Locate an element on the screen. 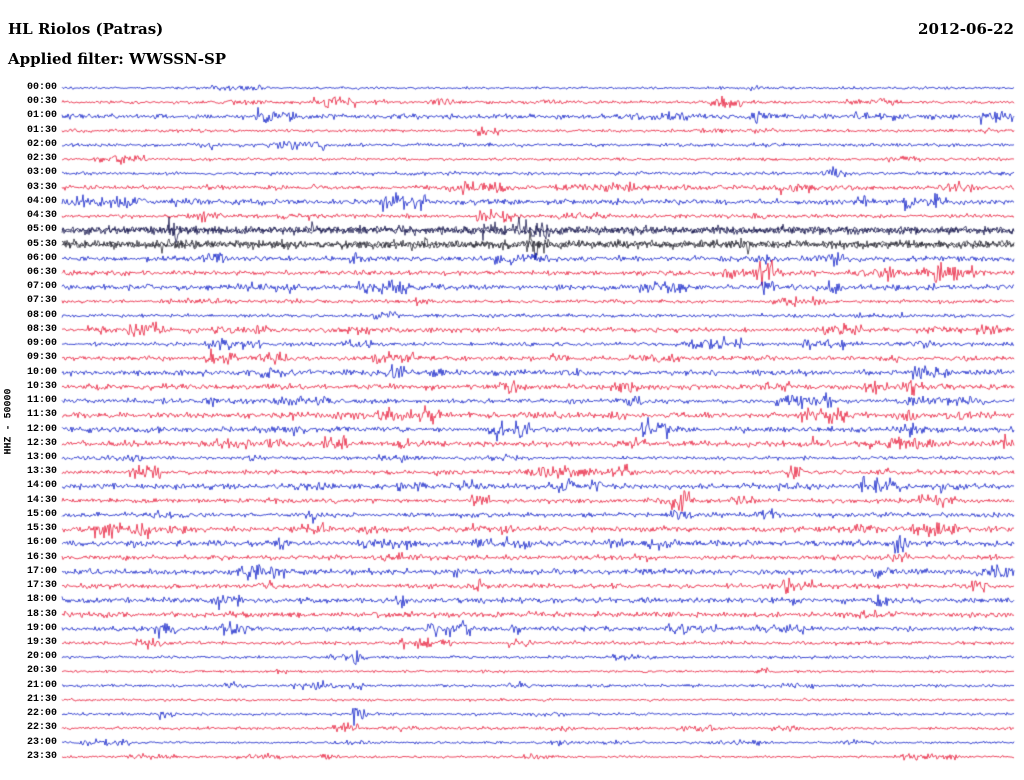  record-date: 2012-06-22 is located at coordinates (966, 29).